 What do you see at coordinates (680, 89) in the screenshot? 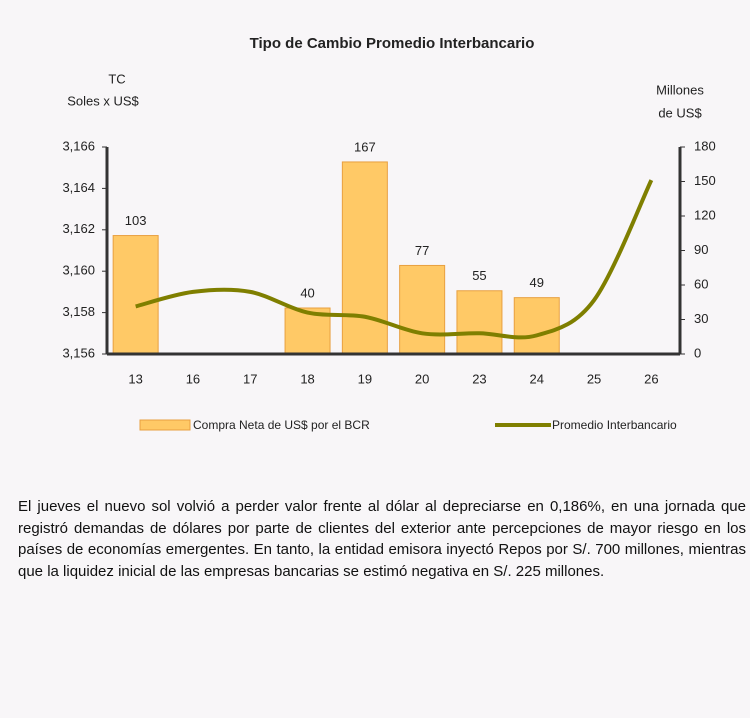
I see `y2-axis-label: Millones` at bounding box center [680, 89].